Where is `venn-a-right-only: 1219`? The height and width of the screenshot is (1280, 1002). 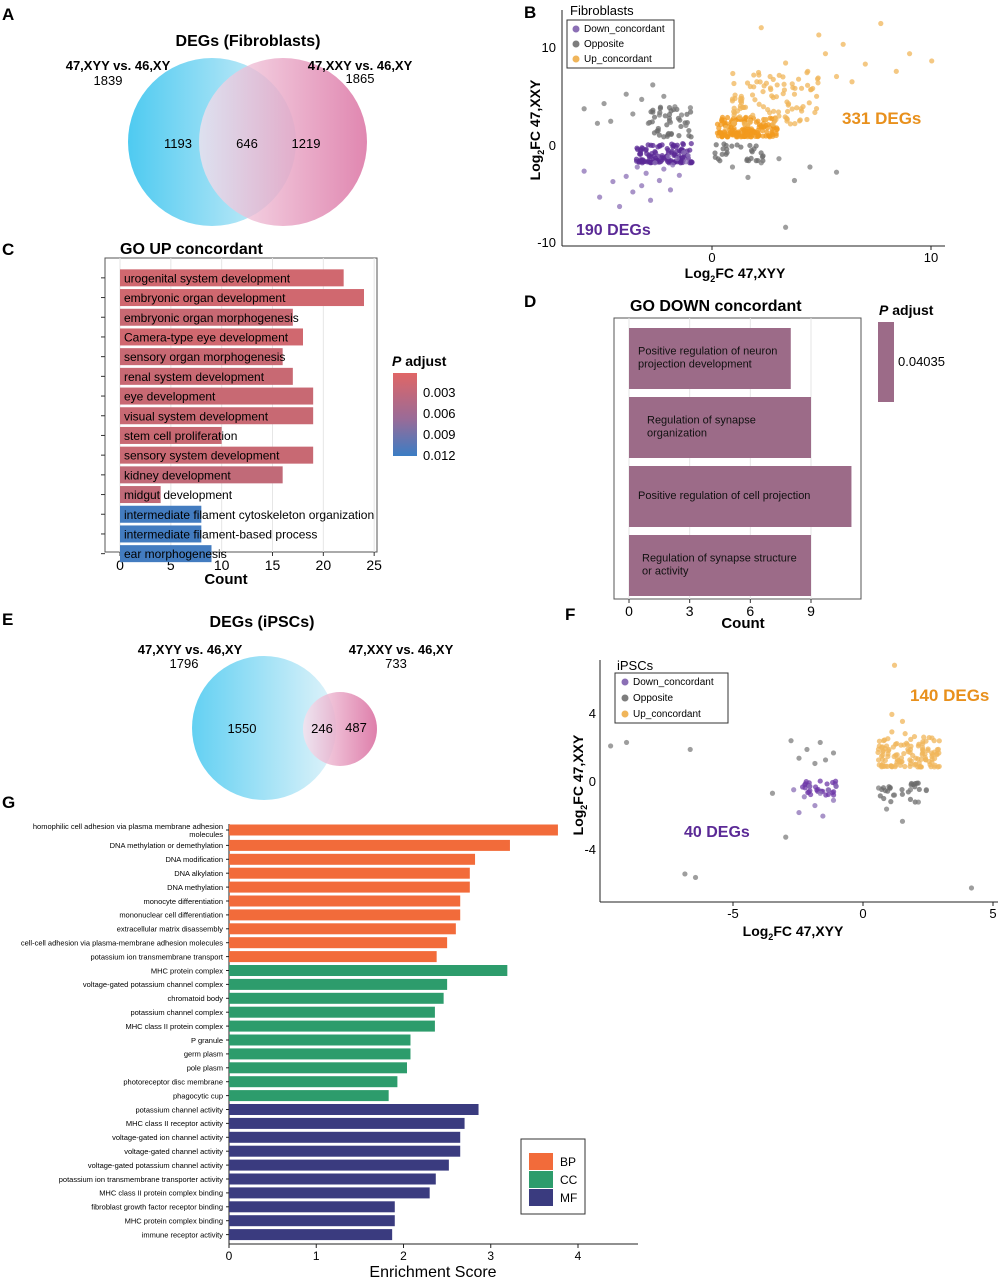 venn-a-right-only: 1219 is located at coordinates (306, 143).